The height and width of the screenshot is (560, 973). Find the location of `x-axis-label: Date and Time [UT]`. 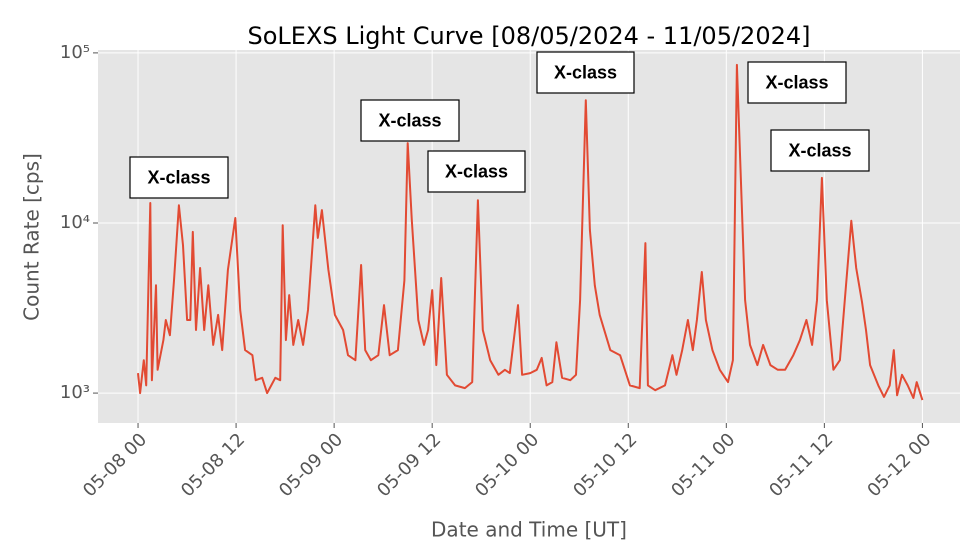

x-axis-label: Date and Time [UT] is located at coordinates (529, 530).